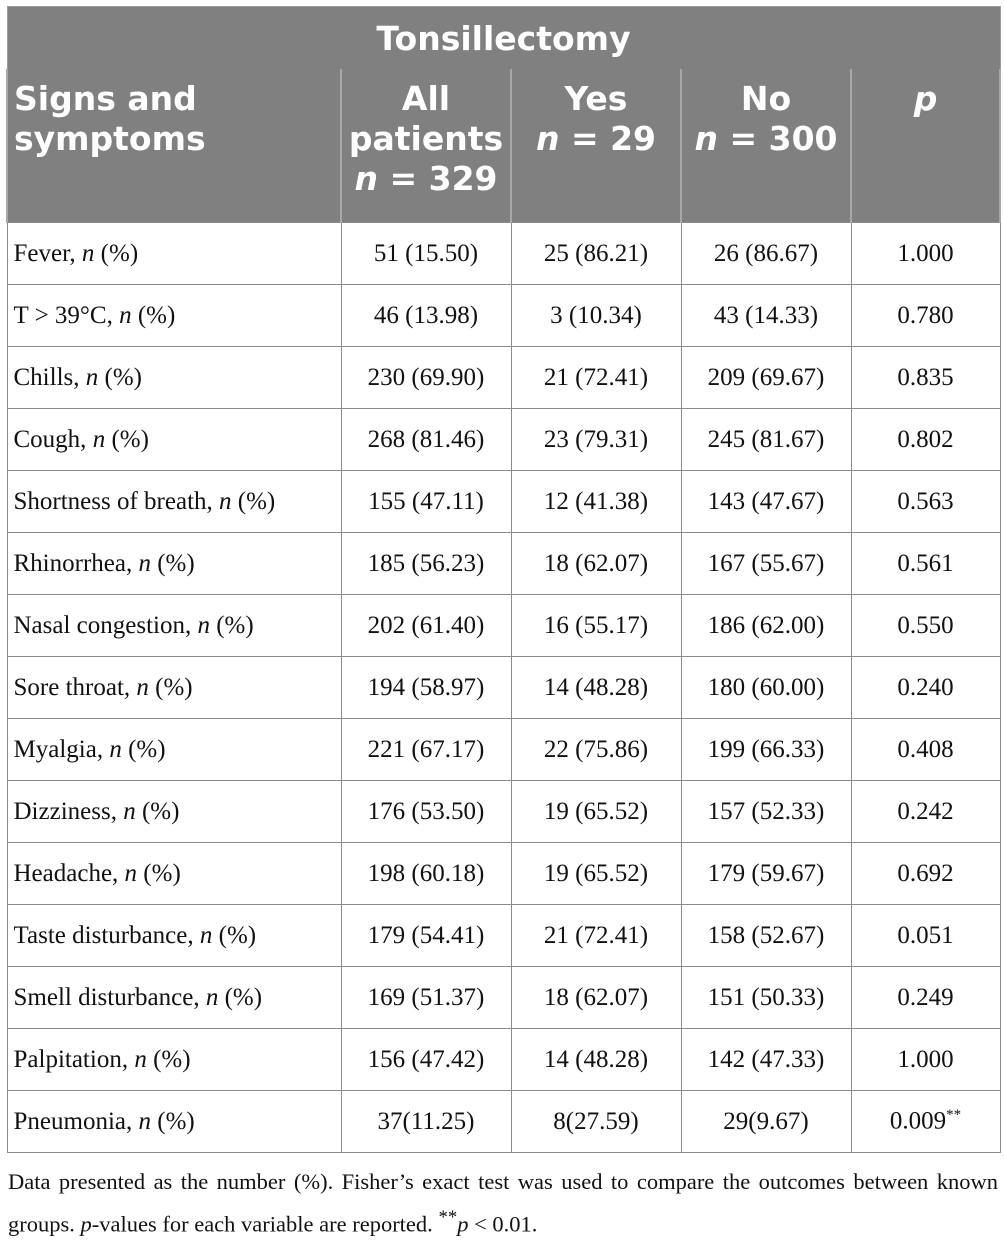  Describe the element at coordinates (596, 439) in the screenshot. I see `cell-yes: 23 (79.31)` at that location.